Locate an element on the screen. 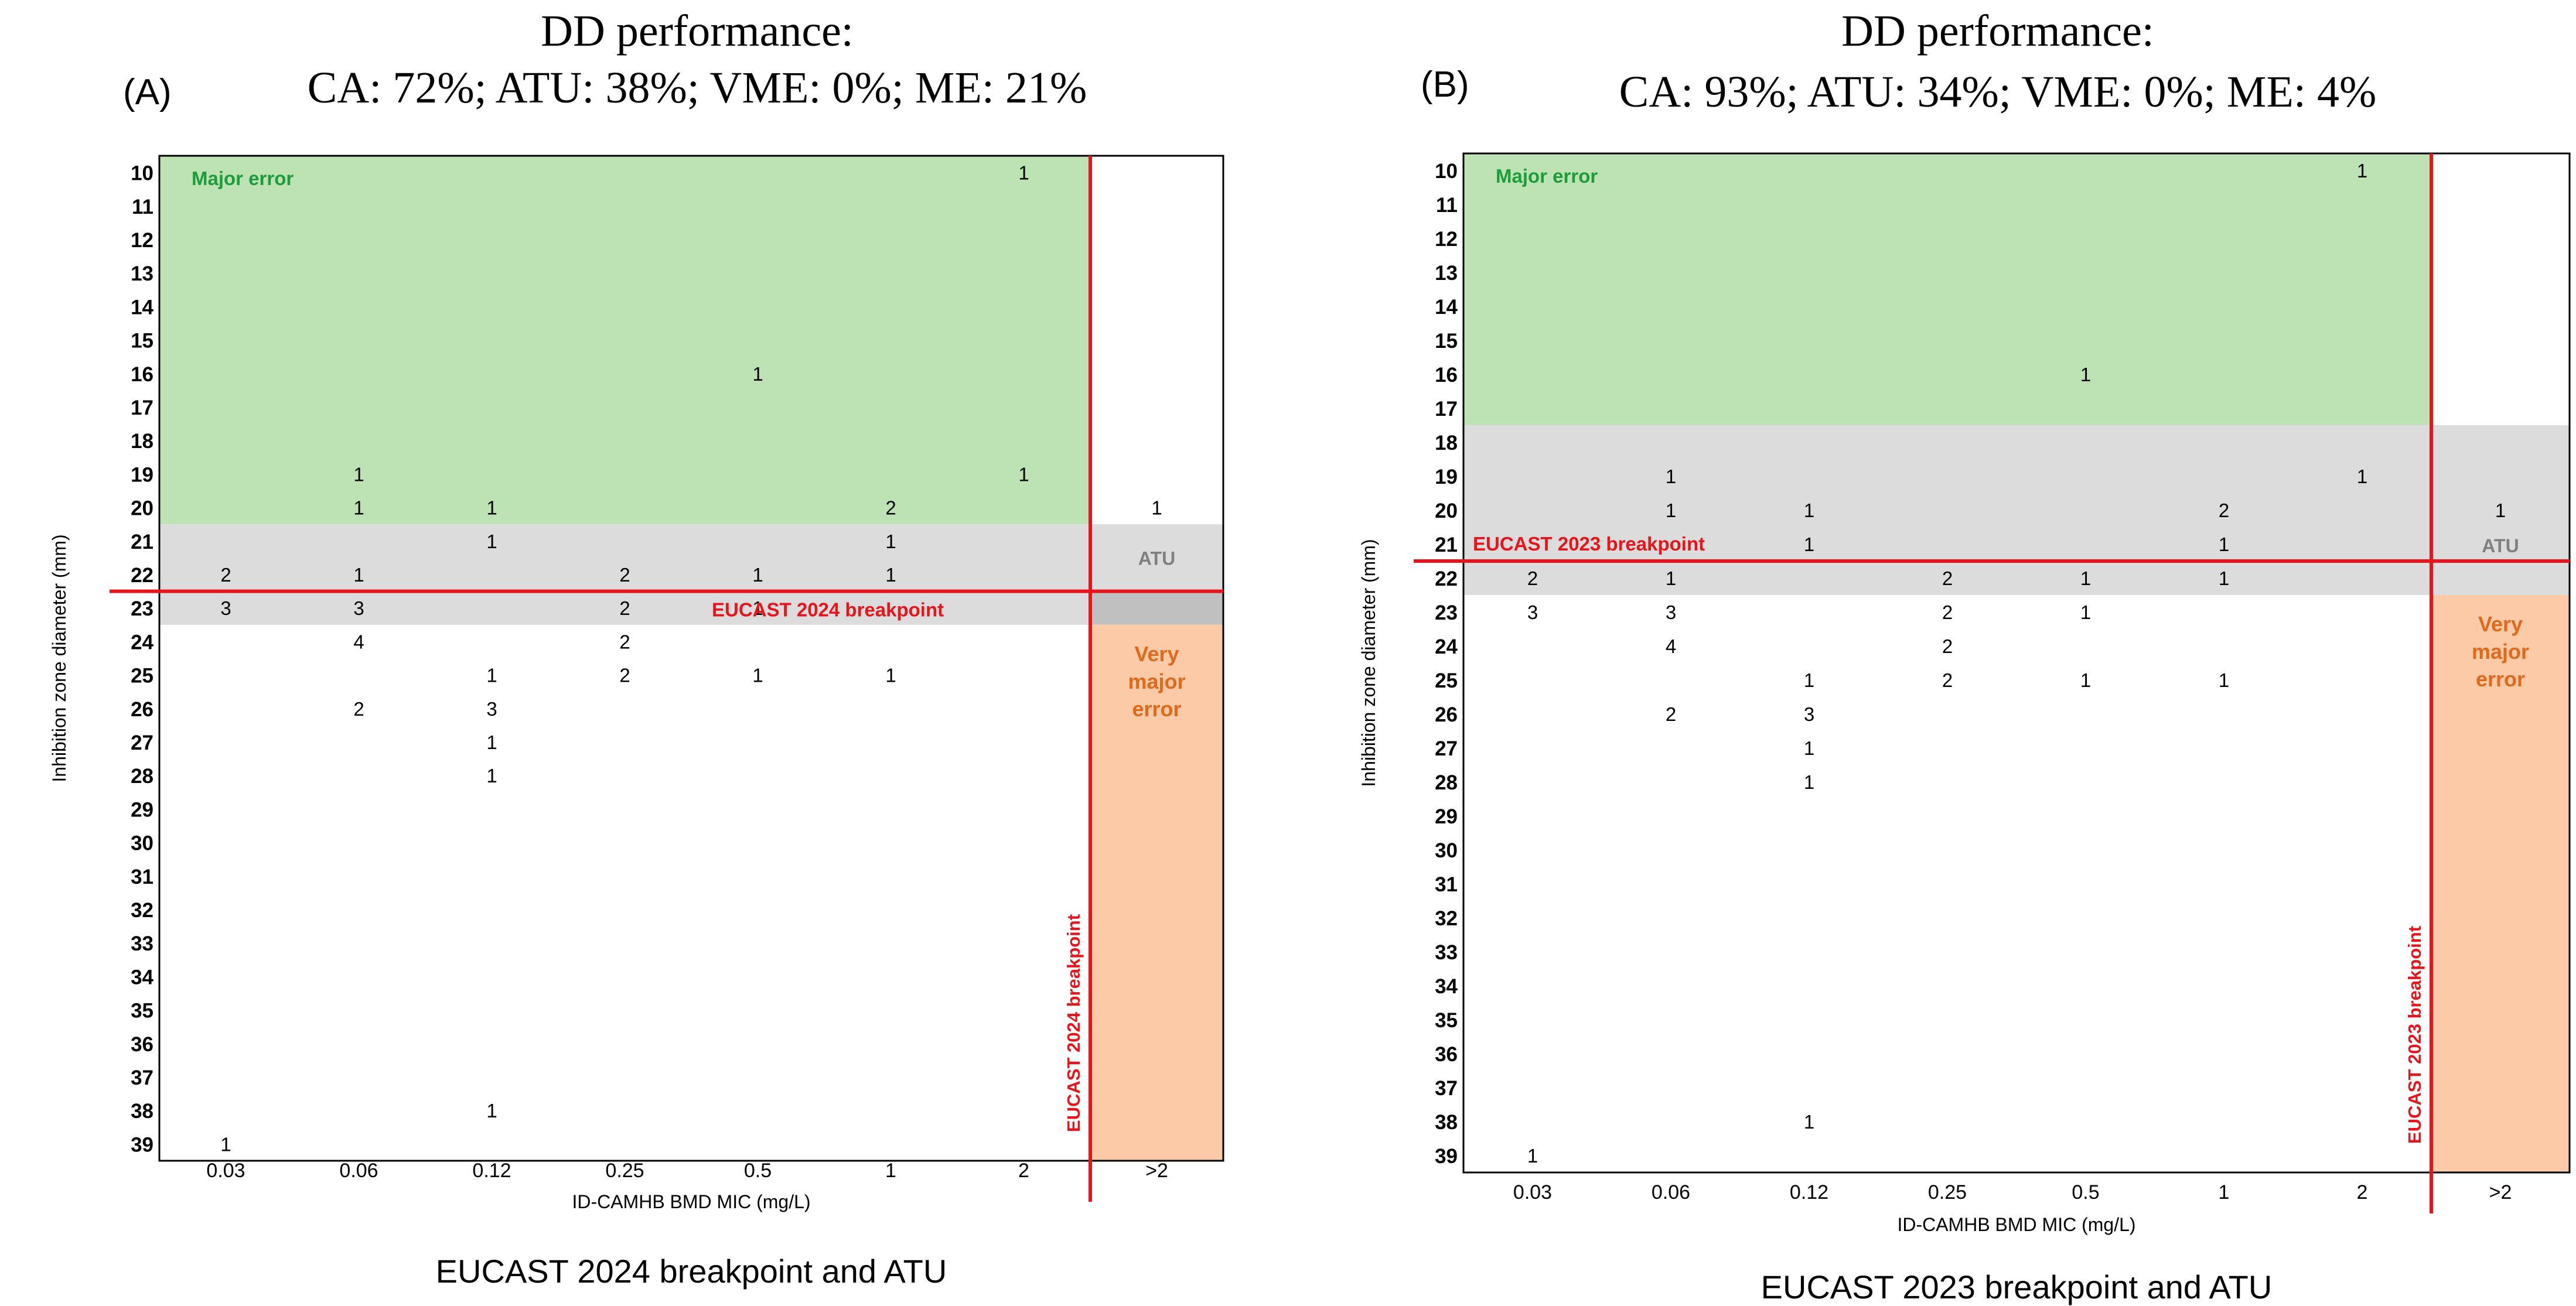 The height and width of the screenshot is (1306, 2576). y-tick-label: 12 is located at coordinates (1446, 239).